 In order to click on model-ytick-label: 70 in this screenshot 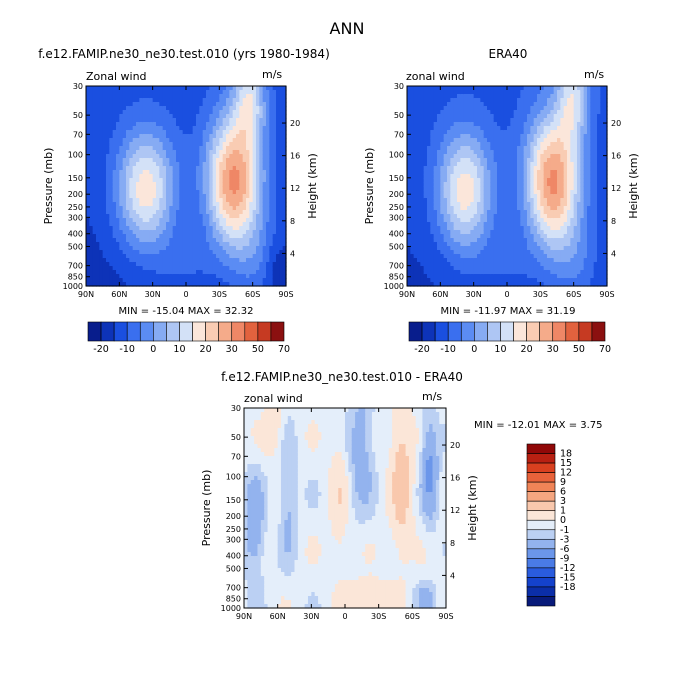, I will do `click(78, 134)`.